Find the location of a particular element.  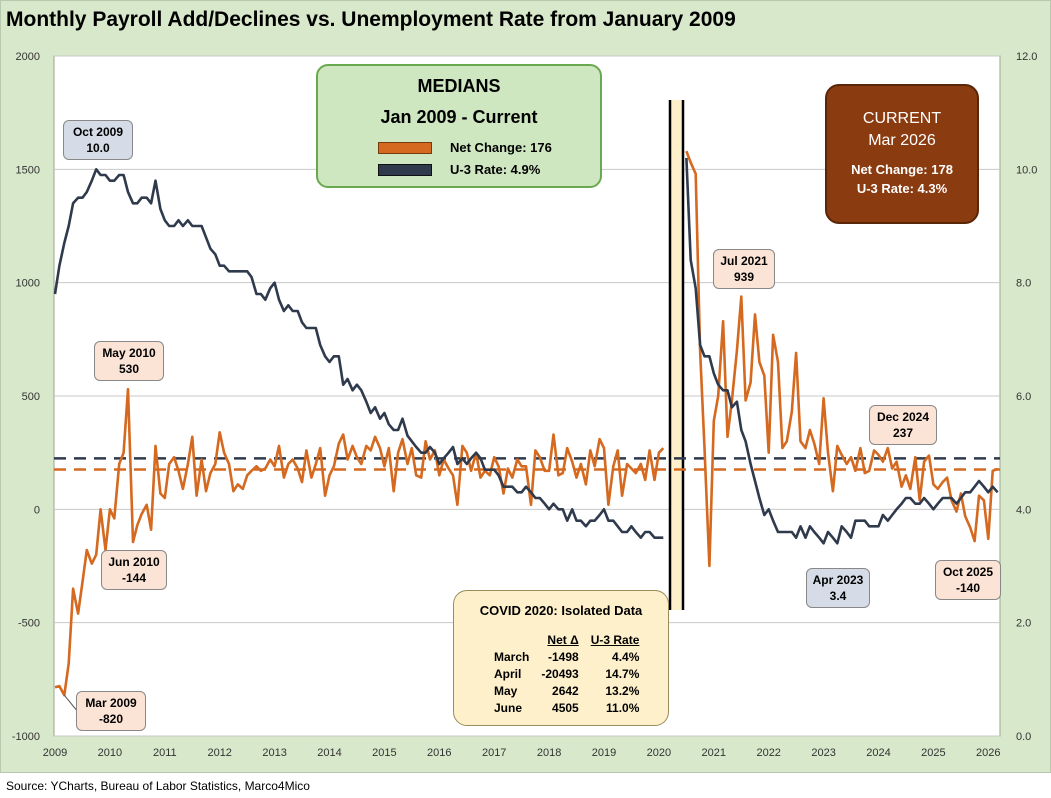

callout-jul-2021-value: 939 is located at coordinates (744, 277).